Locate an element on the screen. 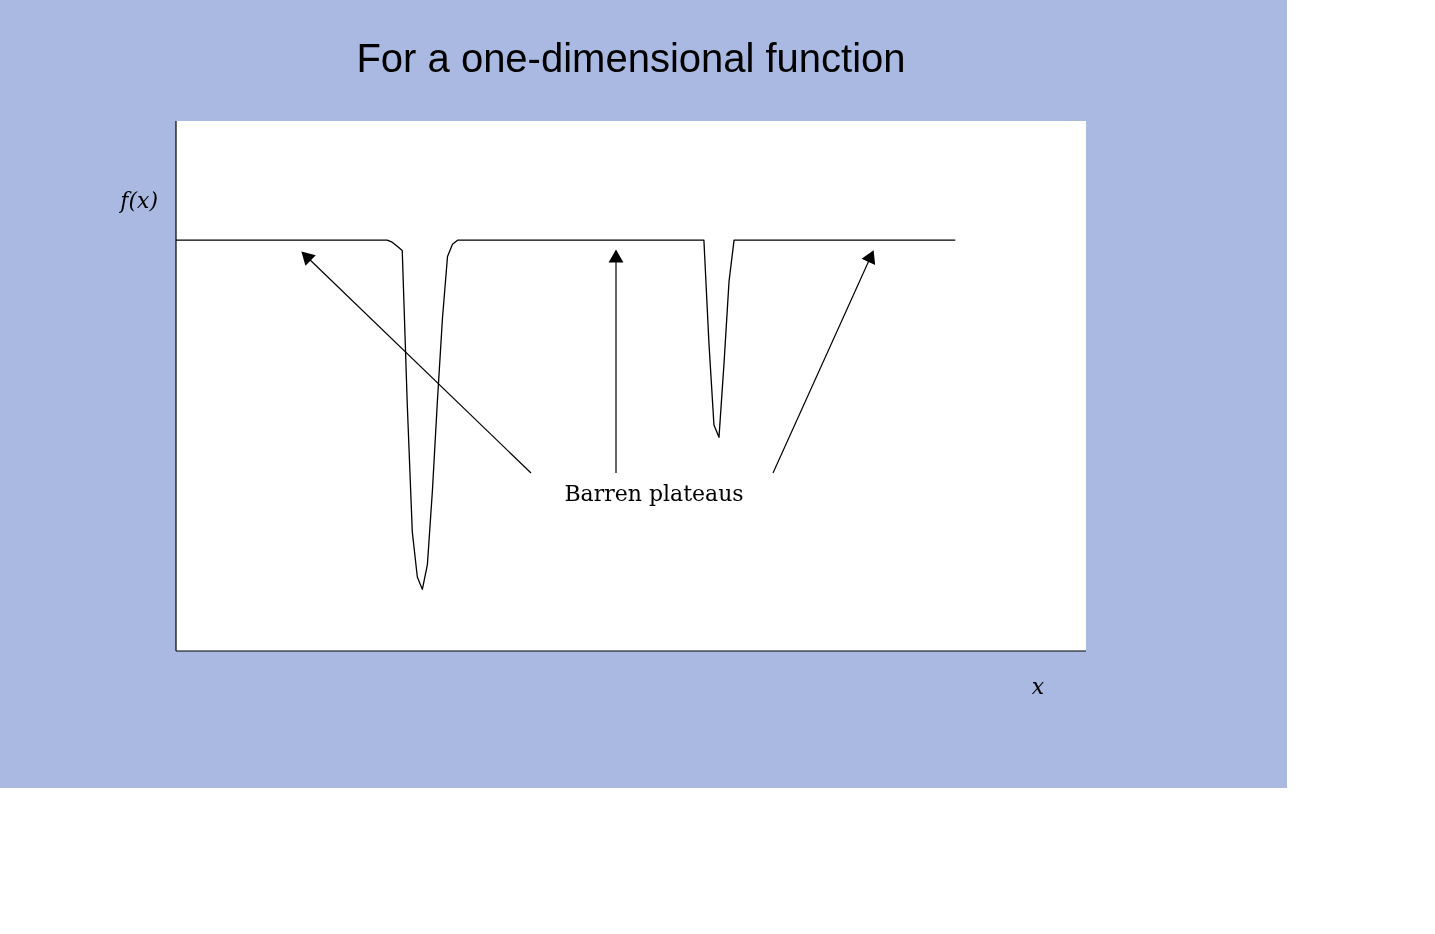 The width and height of the screenshot is (1435, 934). chart-title: For a one-dimensional function is located at coordinates (631, 58).